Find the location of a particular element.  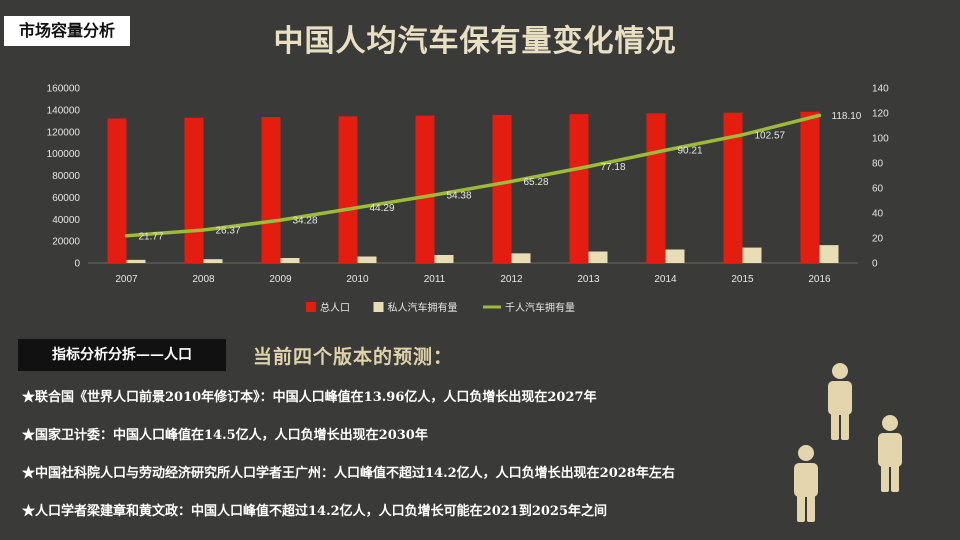

y-right-tick-label: 120 is located at coordinates (880, 114).